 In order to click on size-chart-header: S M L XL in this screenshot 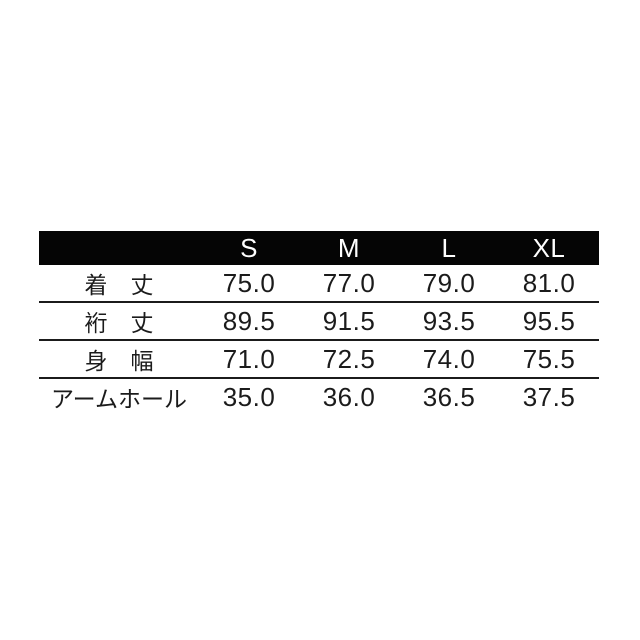, I will do `click(319, 248)`.